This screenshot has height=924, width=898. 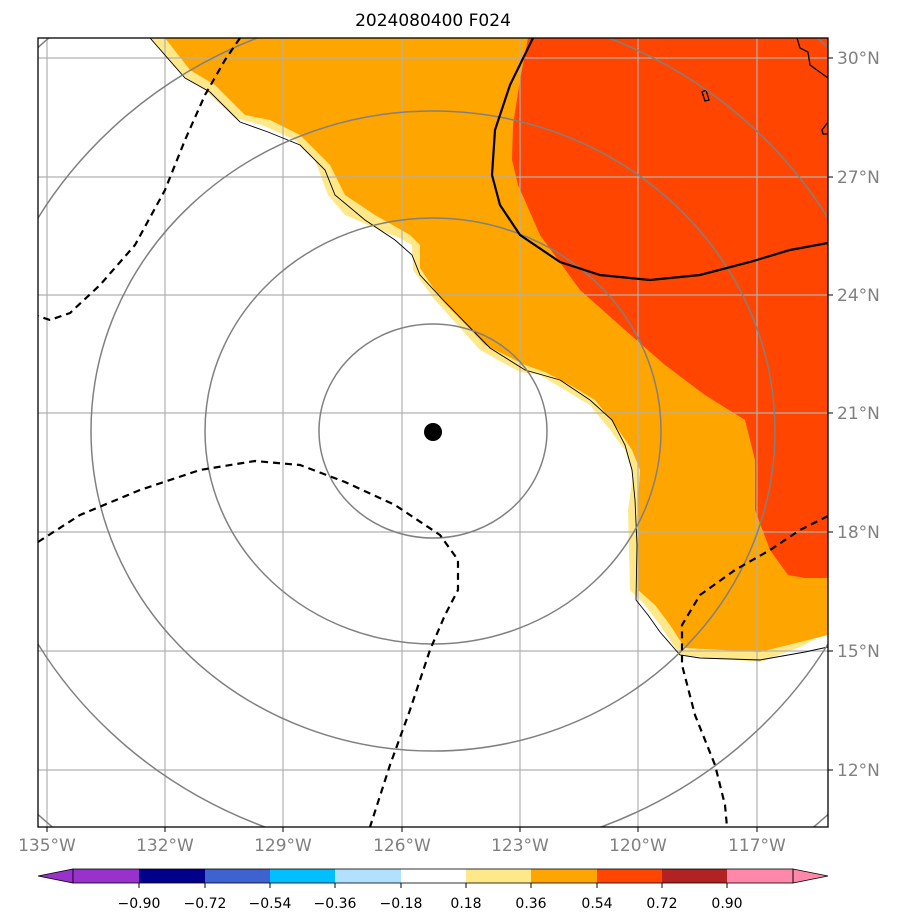 I want to click on lon-label-129W: 129°W, so click(x=283, y=846).